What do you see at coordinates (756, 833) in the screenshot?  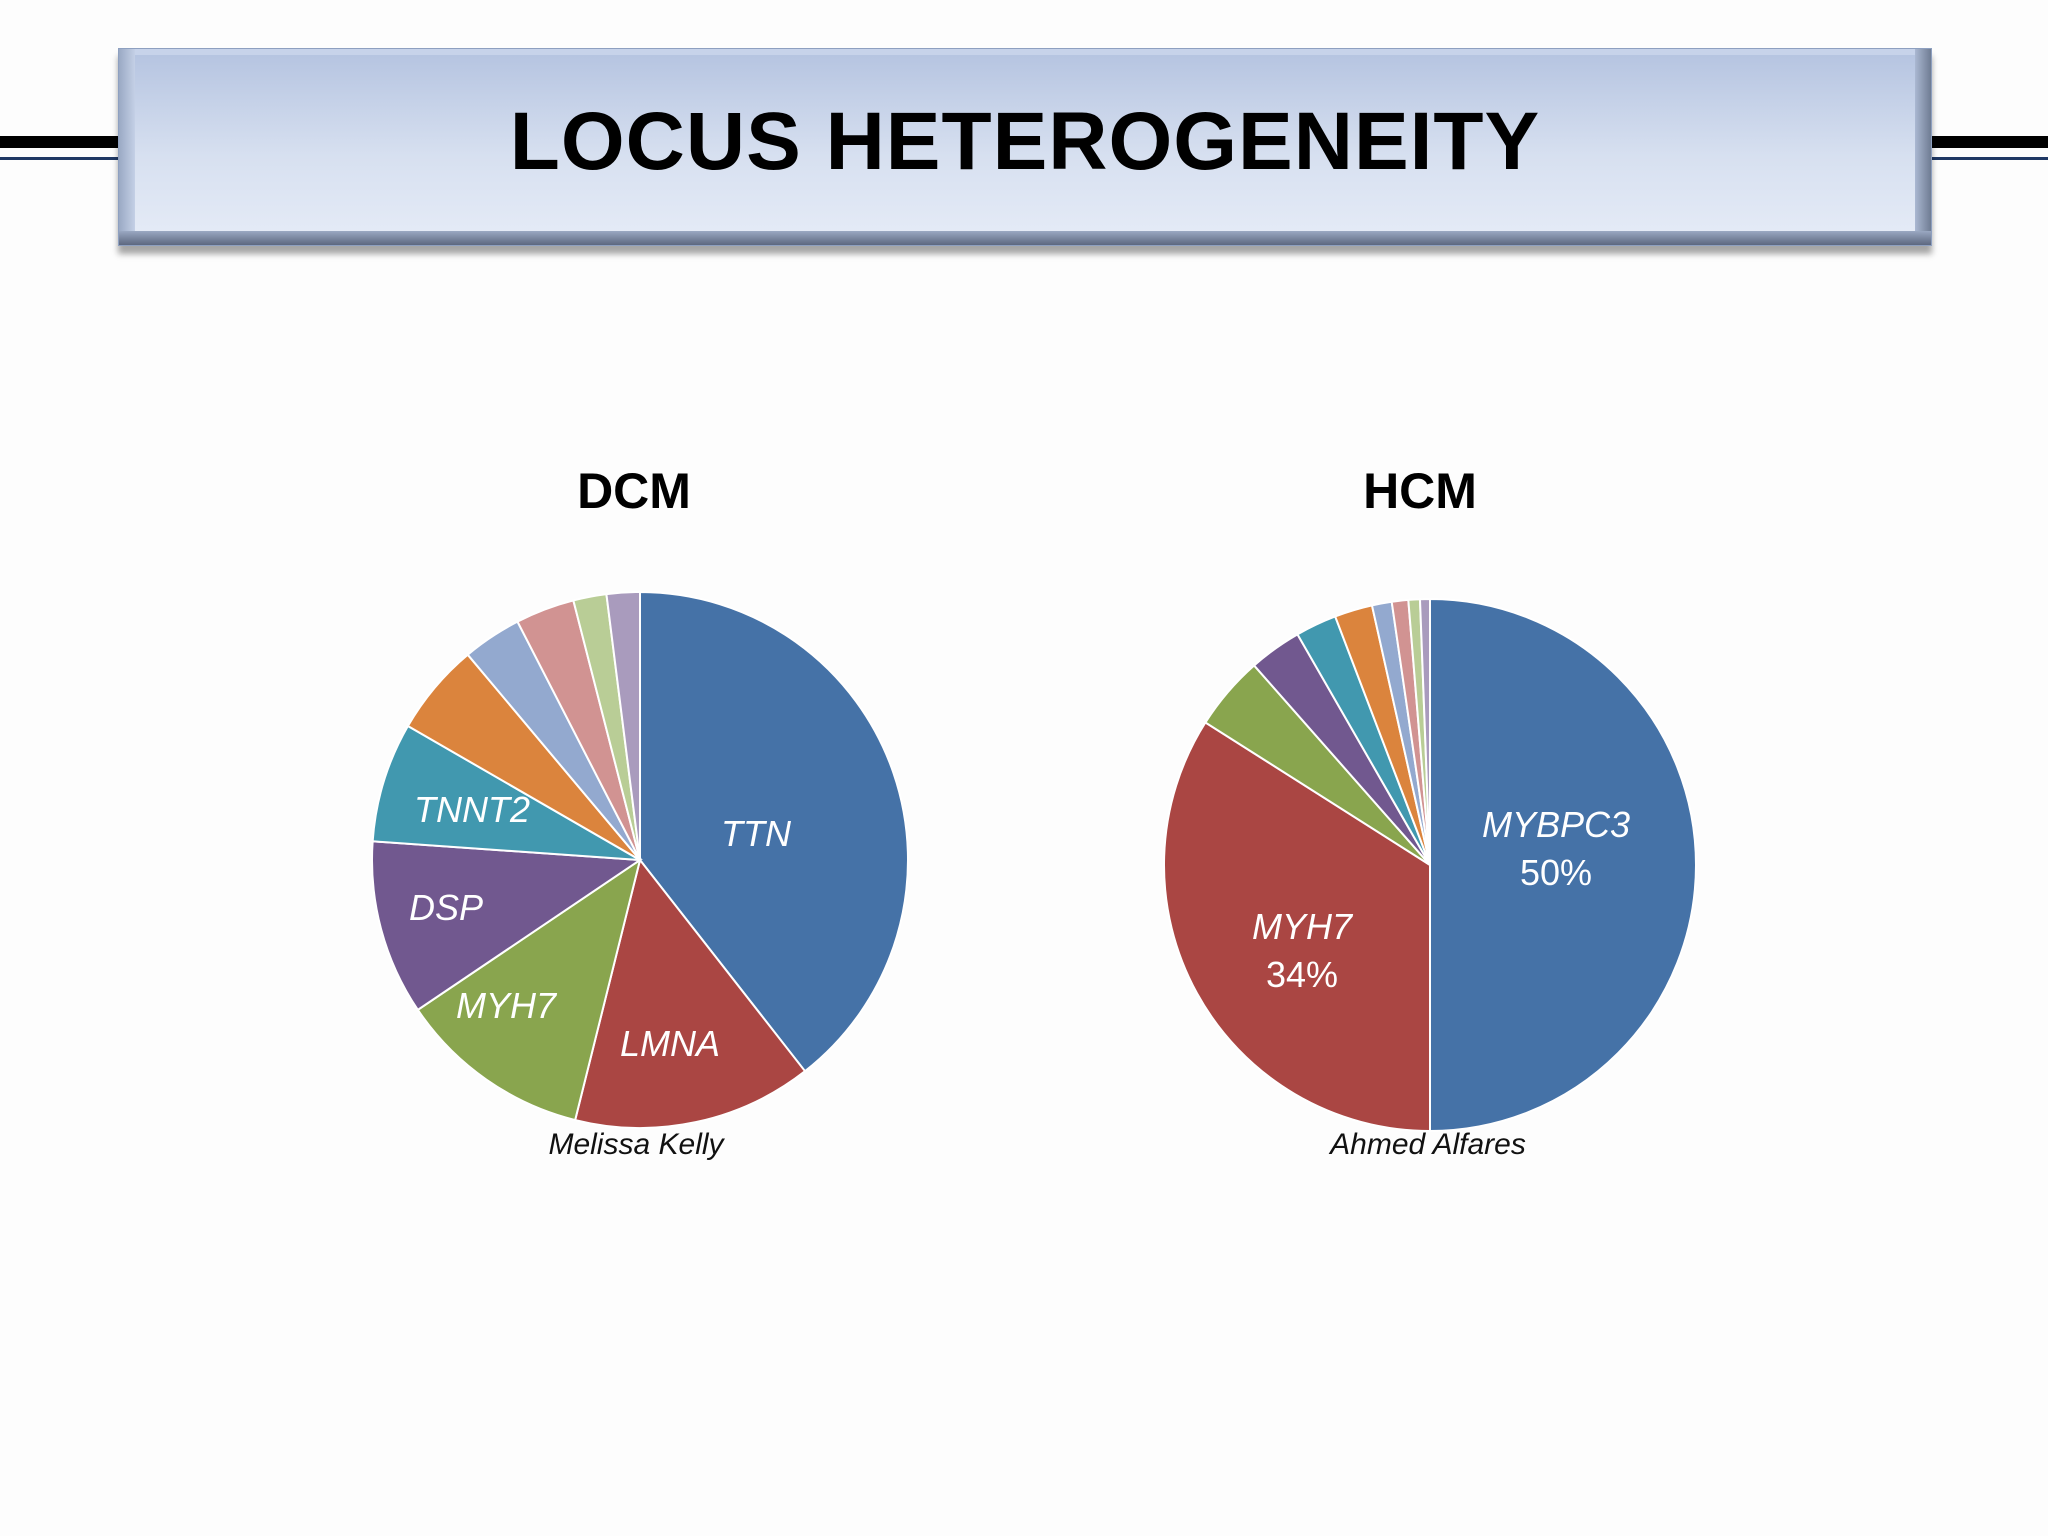 I see `dcm-slice-label-0: TTN` at bounding box center [756, 833].